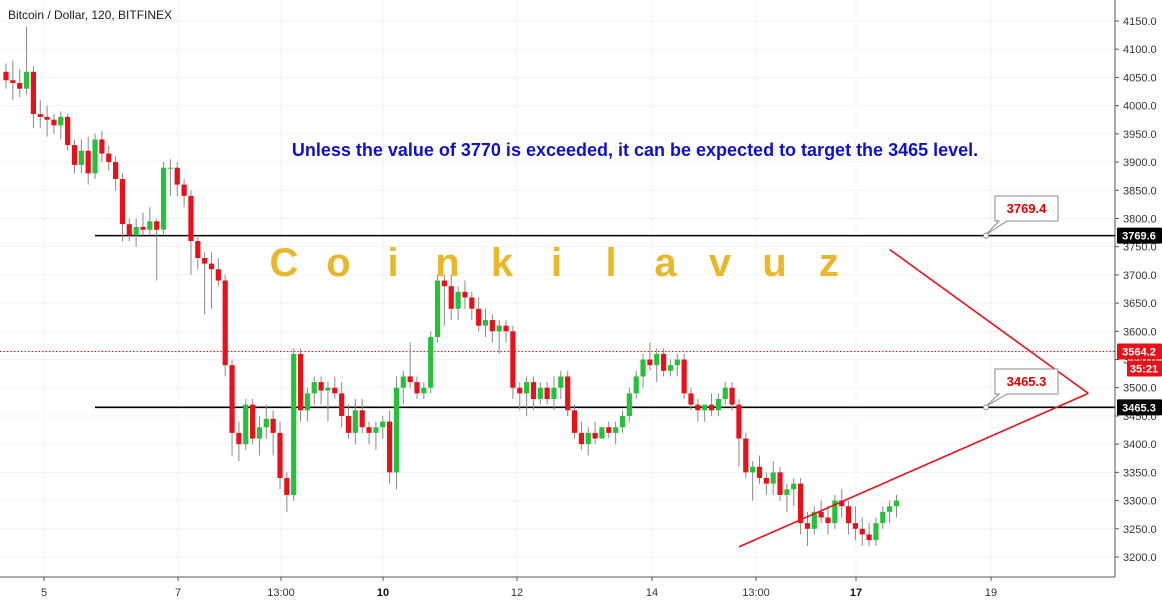 The image size is (1162, 603). I want to click on time-axis: 5 7 13:00 10 12 14 13:00 17 19, so click(557, 587).